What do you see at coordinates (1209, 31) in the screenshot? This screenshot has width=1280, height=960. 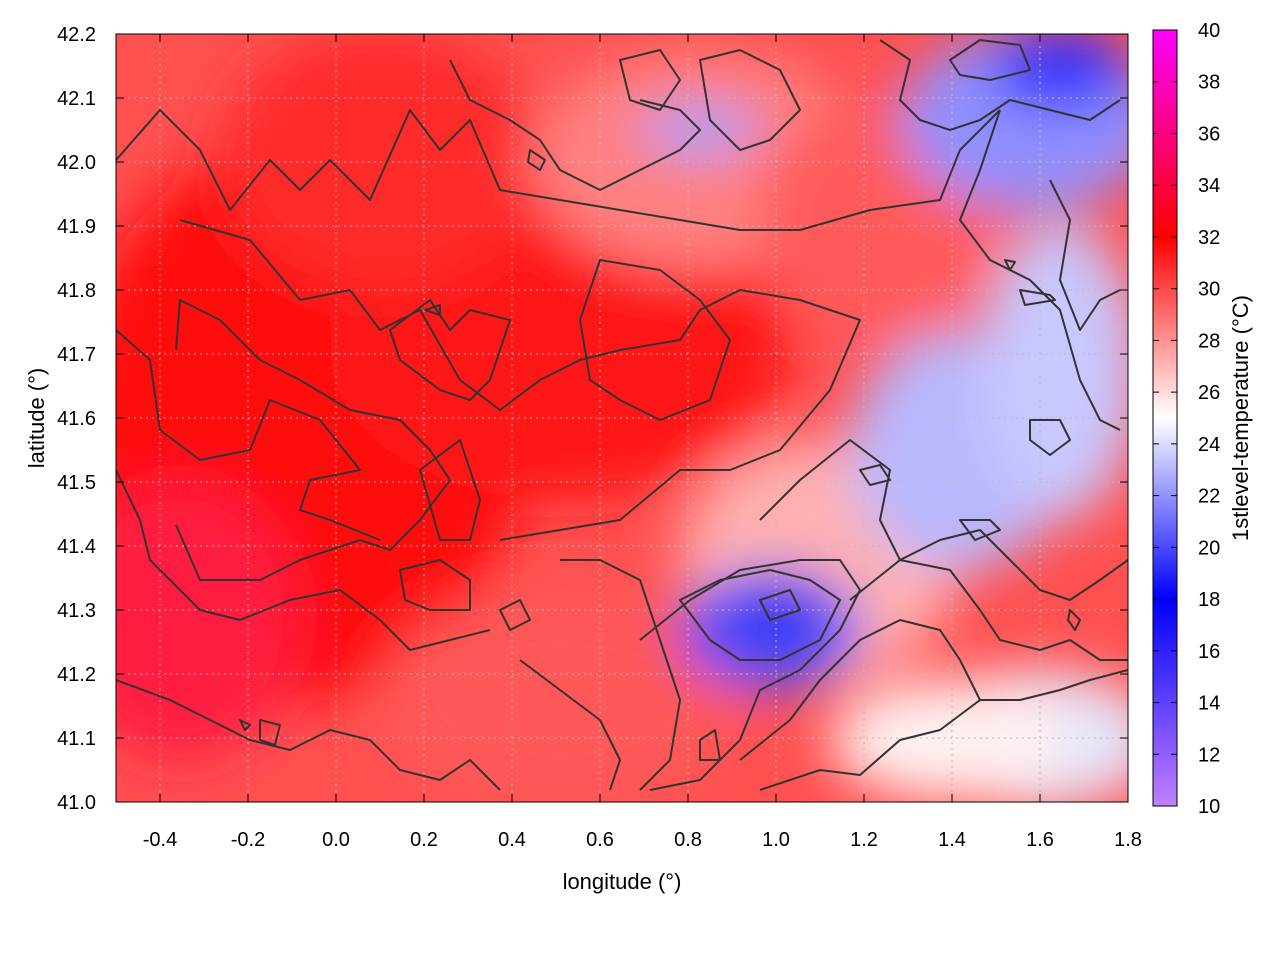 I see `colorbar-tick-label: 40` at bounding box center [1209, 31].